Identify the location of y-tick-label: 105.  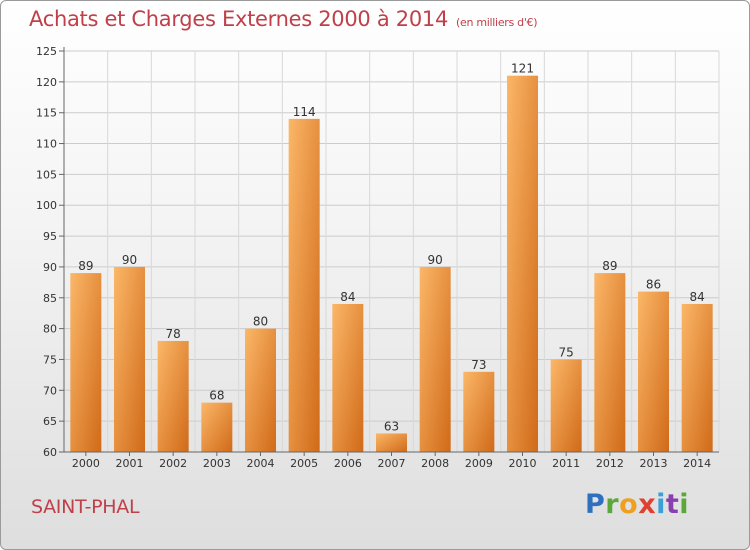
(46, 174).